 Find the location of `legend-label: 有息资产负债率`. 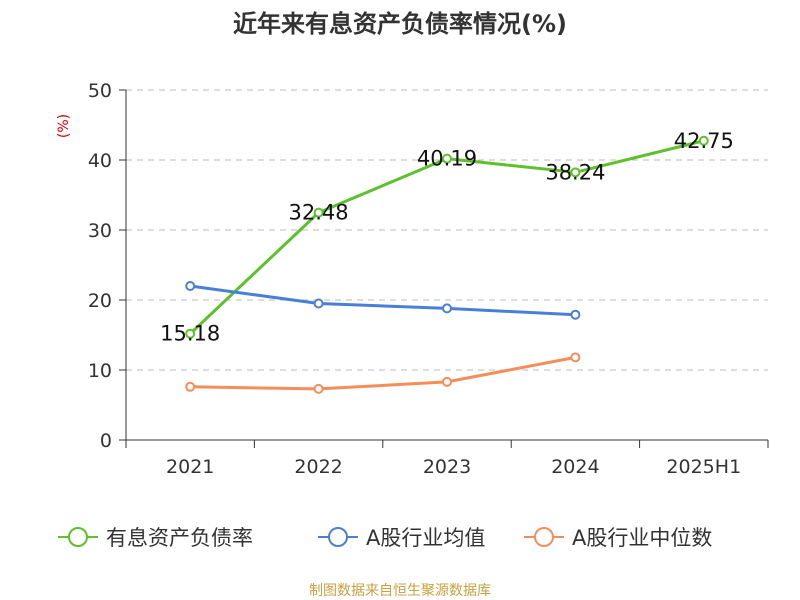

legend-label: 有息资产负债率 is located at coordinates (179, 538).